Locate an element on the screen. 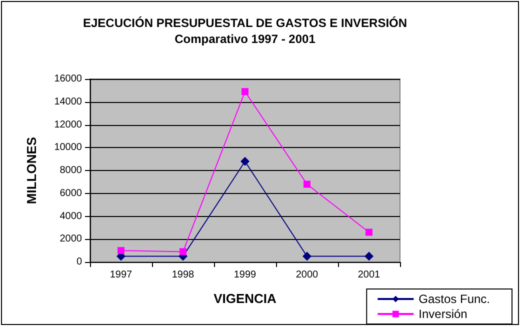 The height and width of the screenshot is (328, 522). y-tick-label: 6000 is located at coordinates (71, 193).